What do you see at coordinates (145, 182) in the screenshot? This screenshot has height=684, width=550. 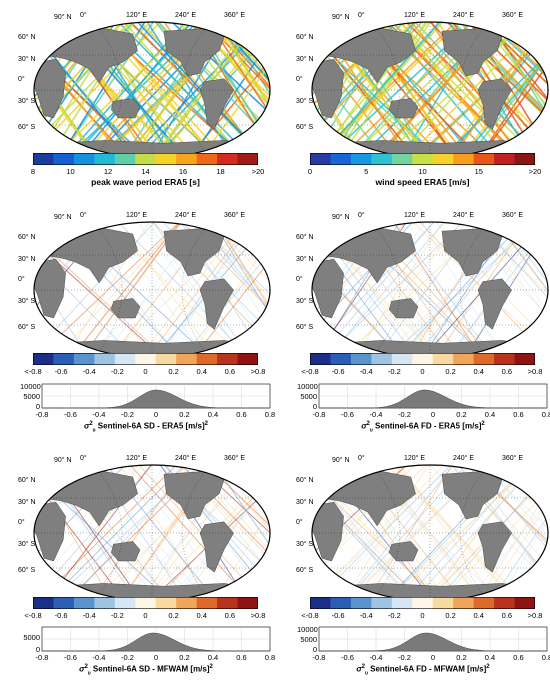 I see `colorbar-title: peak wave period ERA5 [s]` at bounding box center [145, 182].